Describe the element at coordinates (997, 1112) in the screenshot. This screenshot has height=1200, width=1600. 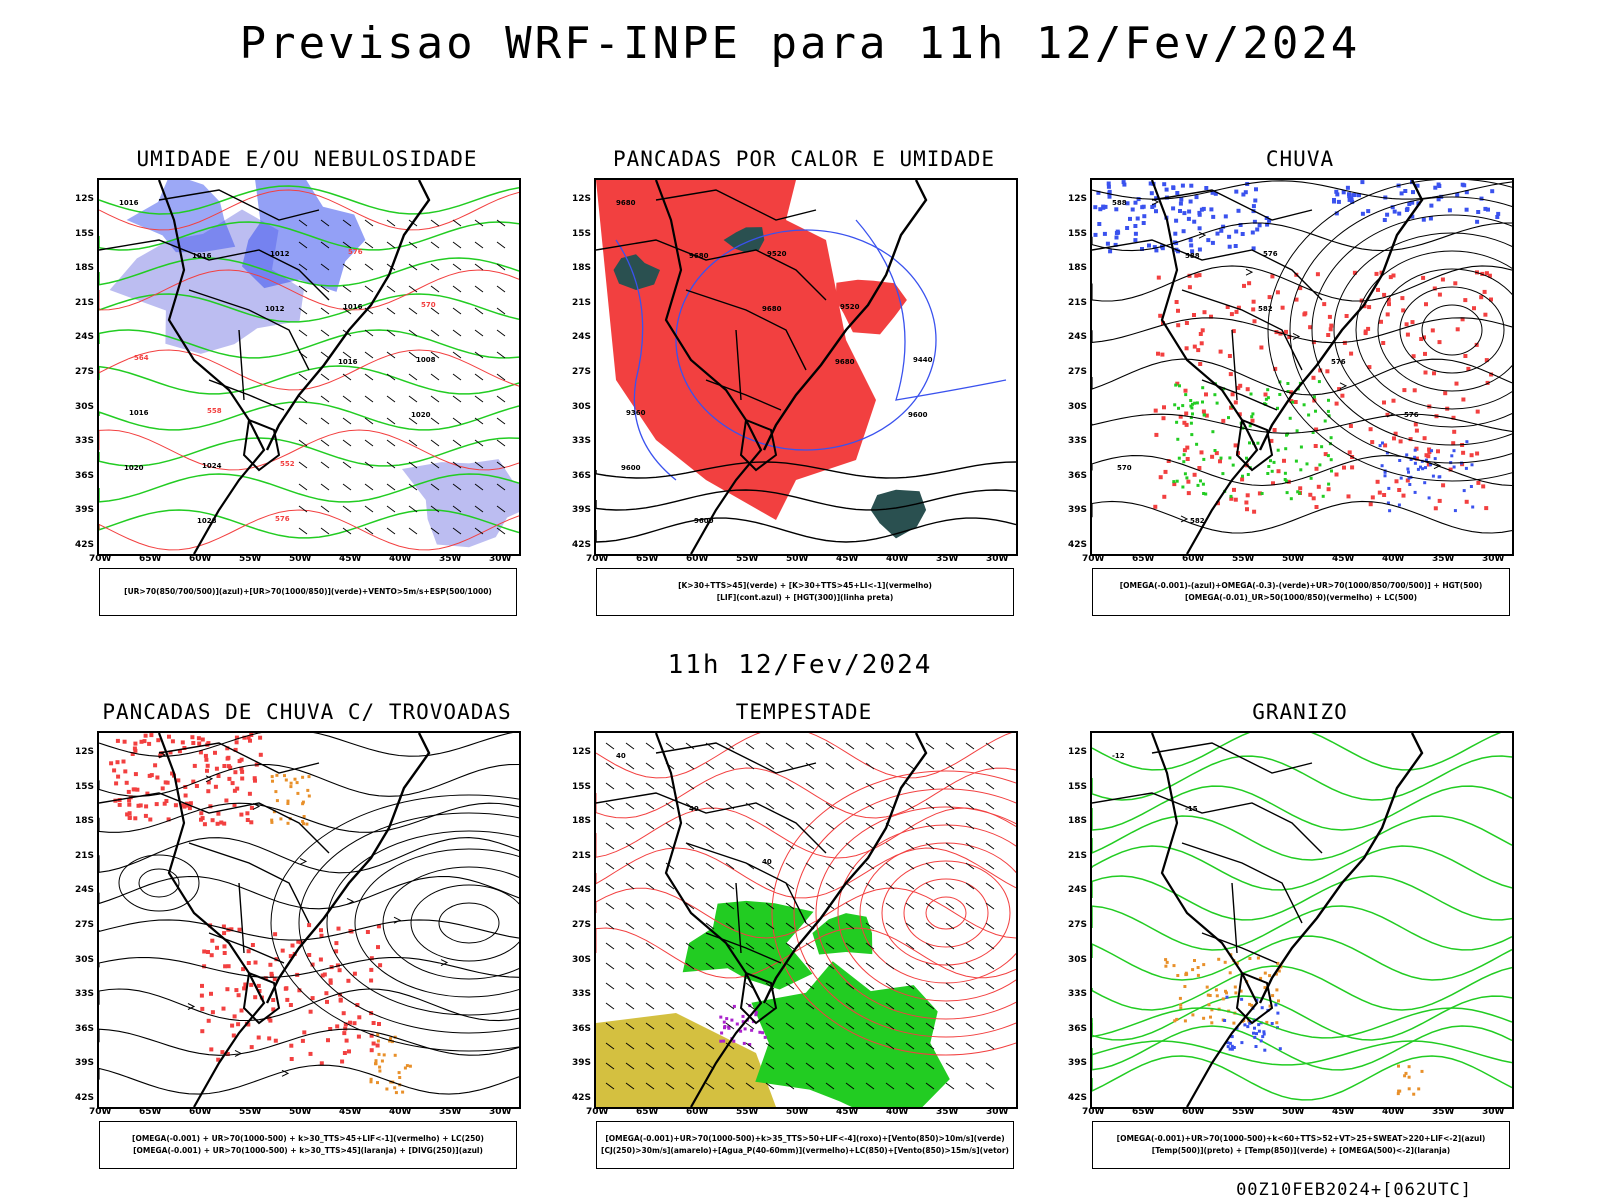
I see `lon-tick-label: 30W` at that location.